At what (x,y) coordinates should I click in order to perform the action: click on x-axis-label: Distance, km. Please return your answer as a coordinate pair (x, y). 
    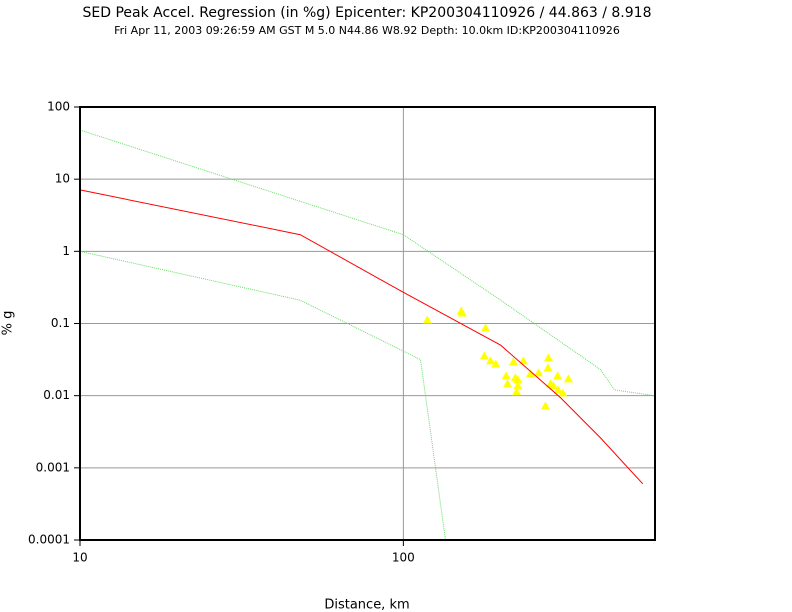
    Looking at the image, I should click on (366, 605).